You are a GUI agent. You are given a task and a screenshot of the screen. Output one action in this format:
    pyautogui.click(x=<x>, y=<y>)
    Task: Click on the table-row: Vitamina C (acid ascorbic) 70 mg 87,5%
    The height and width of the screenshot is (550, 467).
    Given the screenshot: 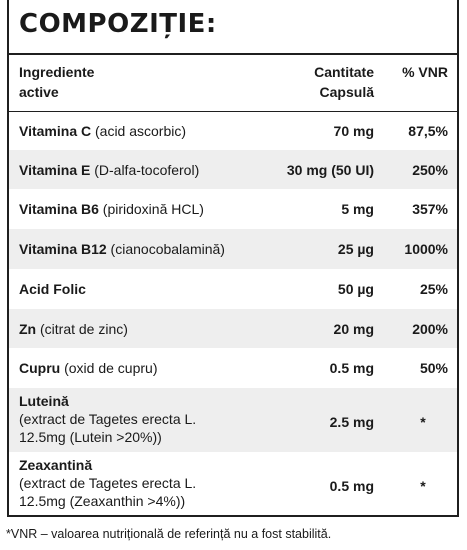 What is the action you would take?
    pyautogui.click(x=233, y=131)
    